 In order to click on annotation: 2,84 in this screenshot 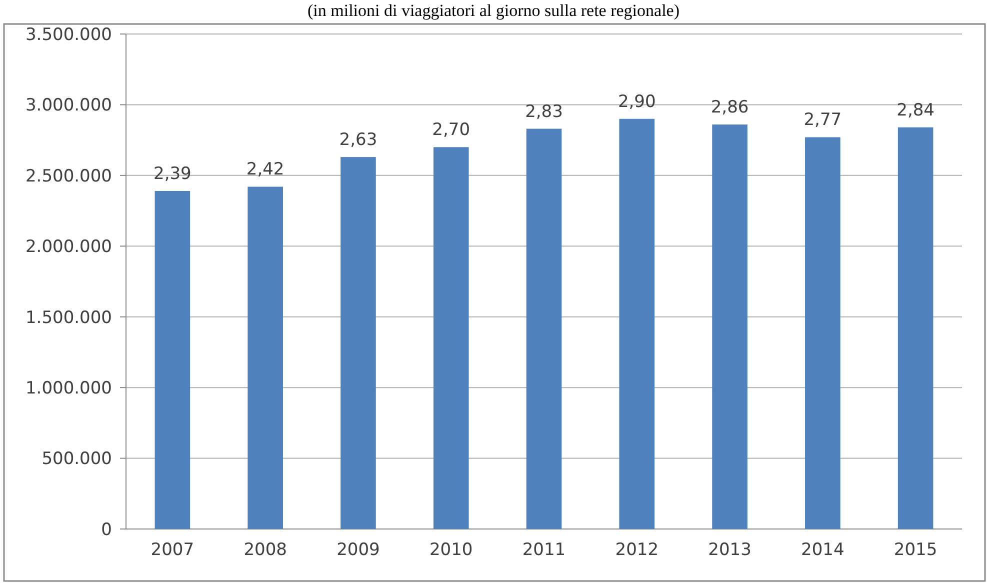, I will do `click(915, 110)`.